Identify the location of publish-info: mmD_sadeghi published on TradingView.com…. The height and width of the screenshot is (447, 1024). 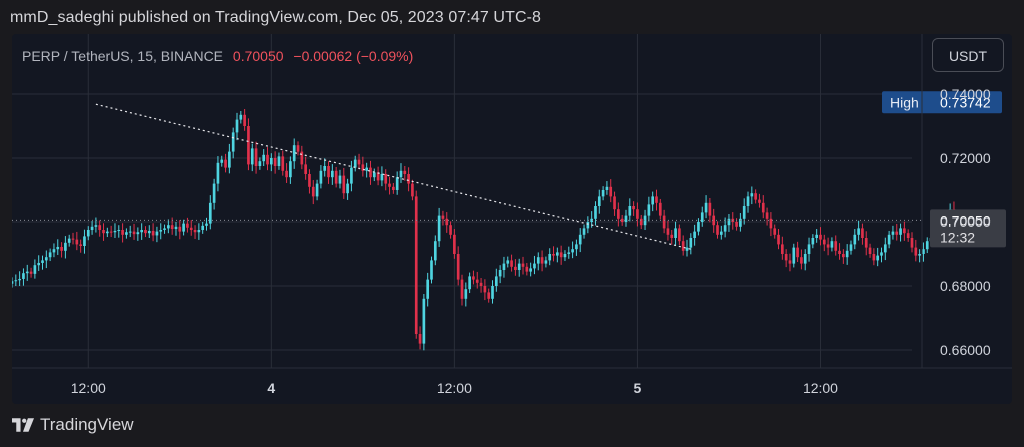
(276, 17).